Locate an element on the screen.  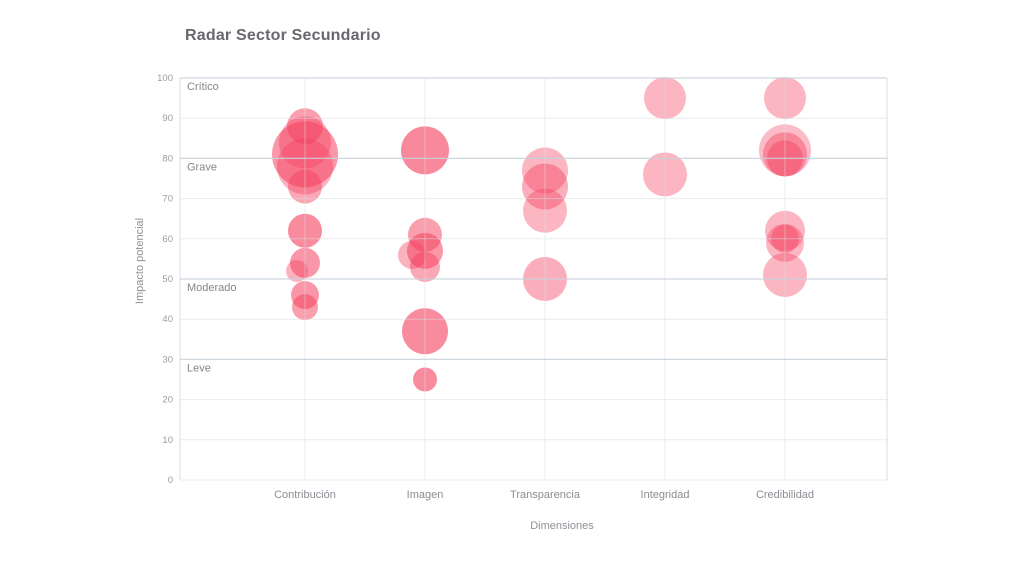
y-tick-label: 50 is located at coordinates (167, 279).